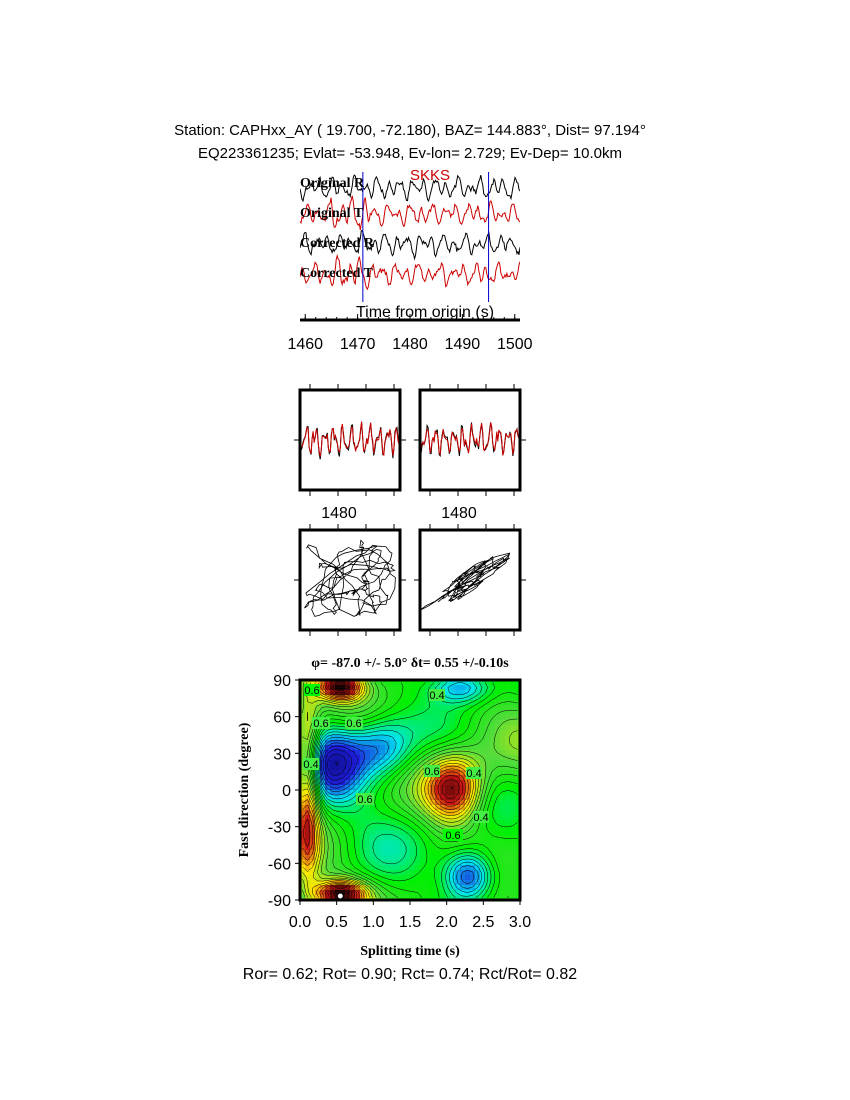 This screenshot has height=1100, width=850. What do you see at coordinates (470, 439) in the screenshot?
I see `waveform-line` at bounding box center [470, 439].